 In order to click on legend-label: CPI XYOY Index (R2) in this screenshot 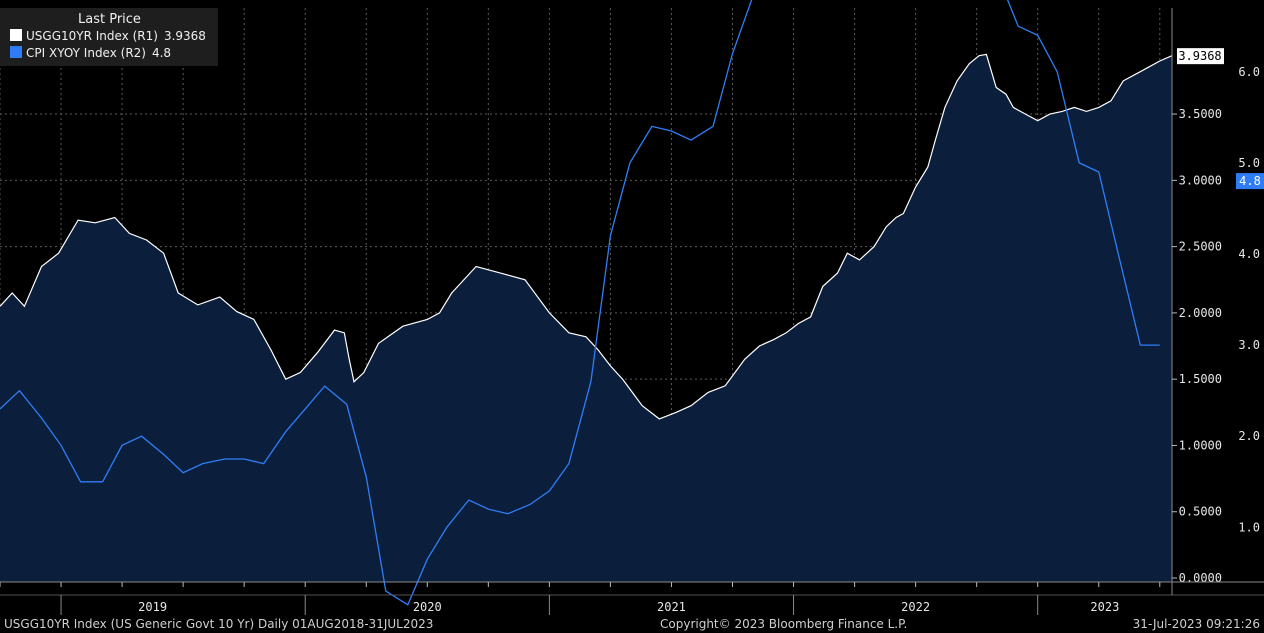, I will do `click(86, 53)`.